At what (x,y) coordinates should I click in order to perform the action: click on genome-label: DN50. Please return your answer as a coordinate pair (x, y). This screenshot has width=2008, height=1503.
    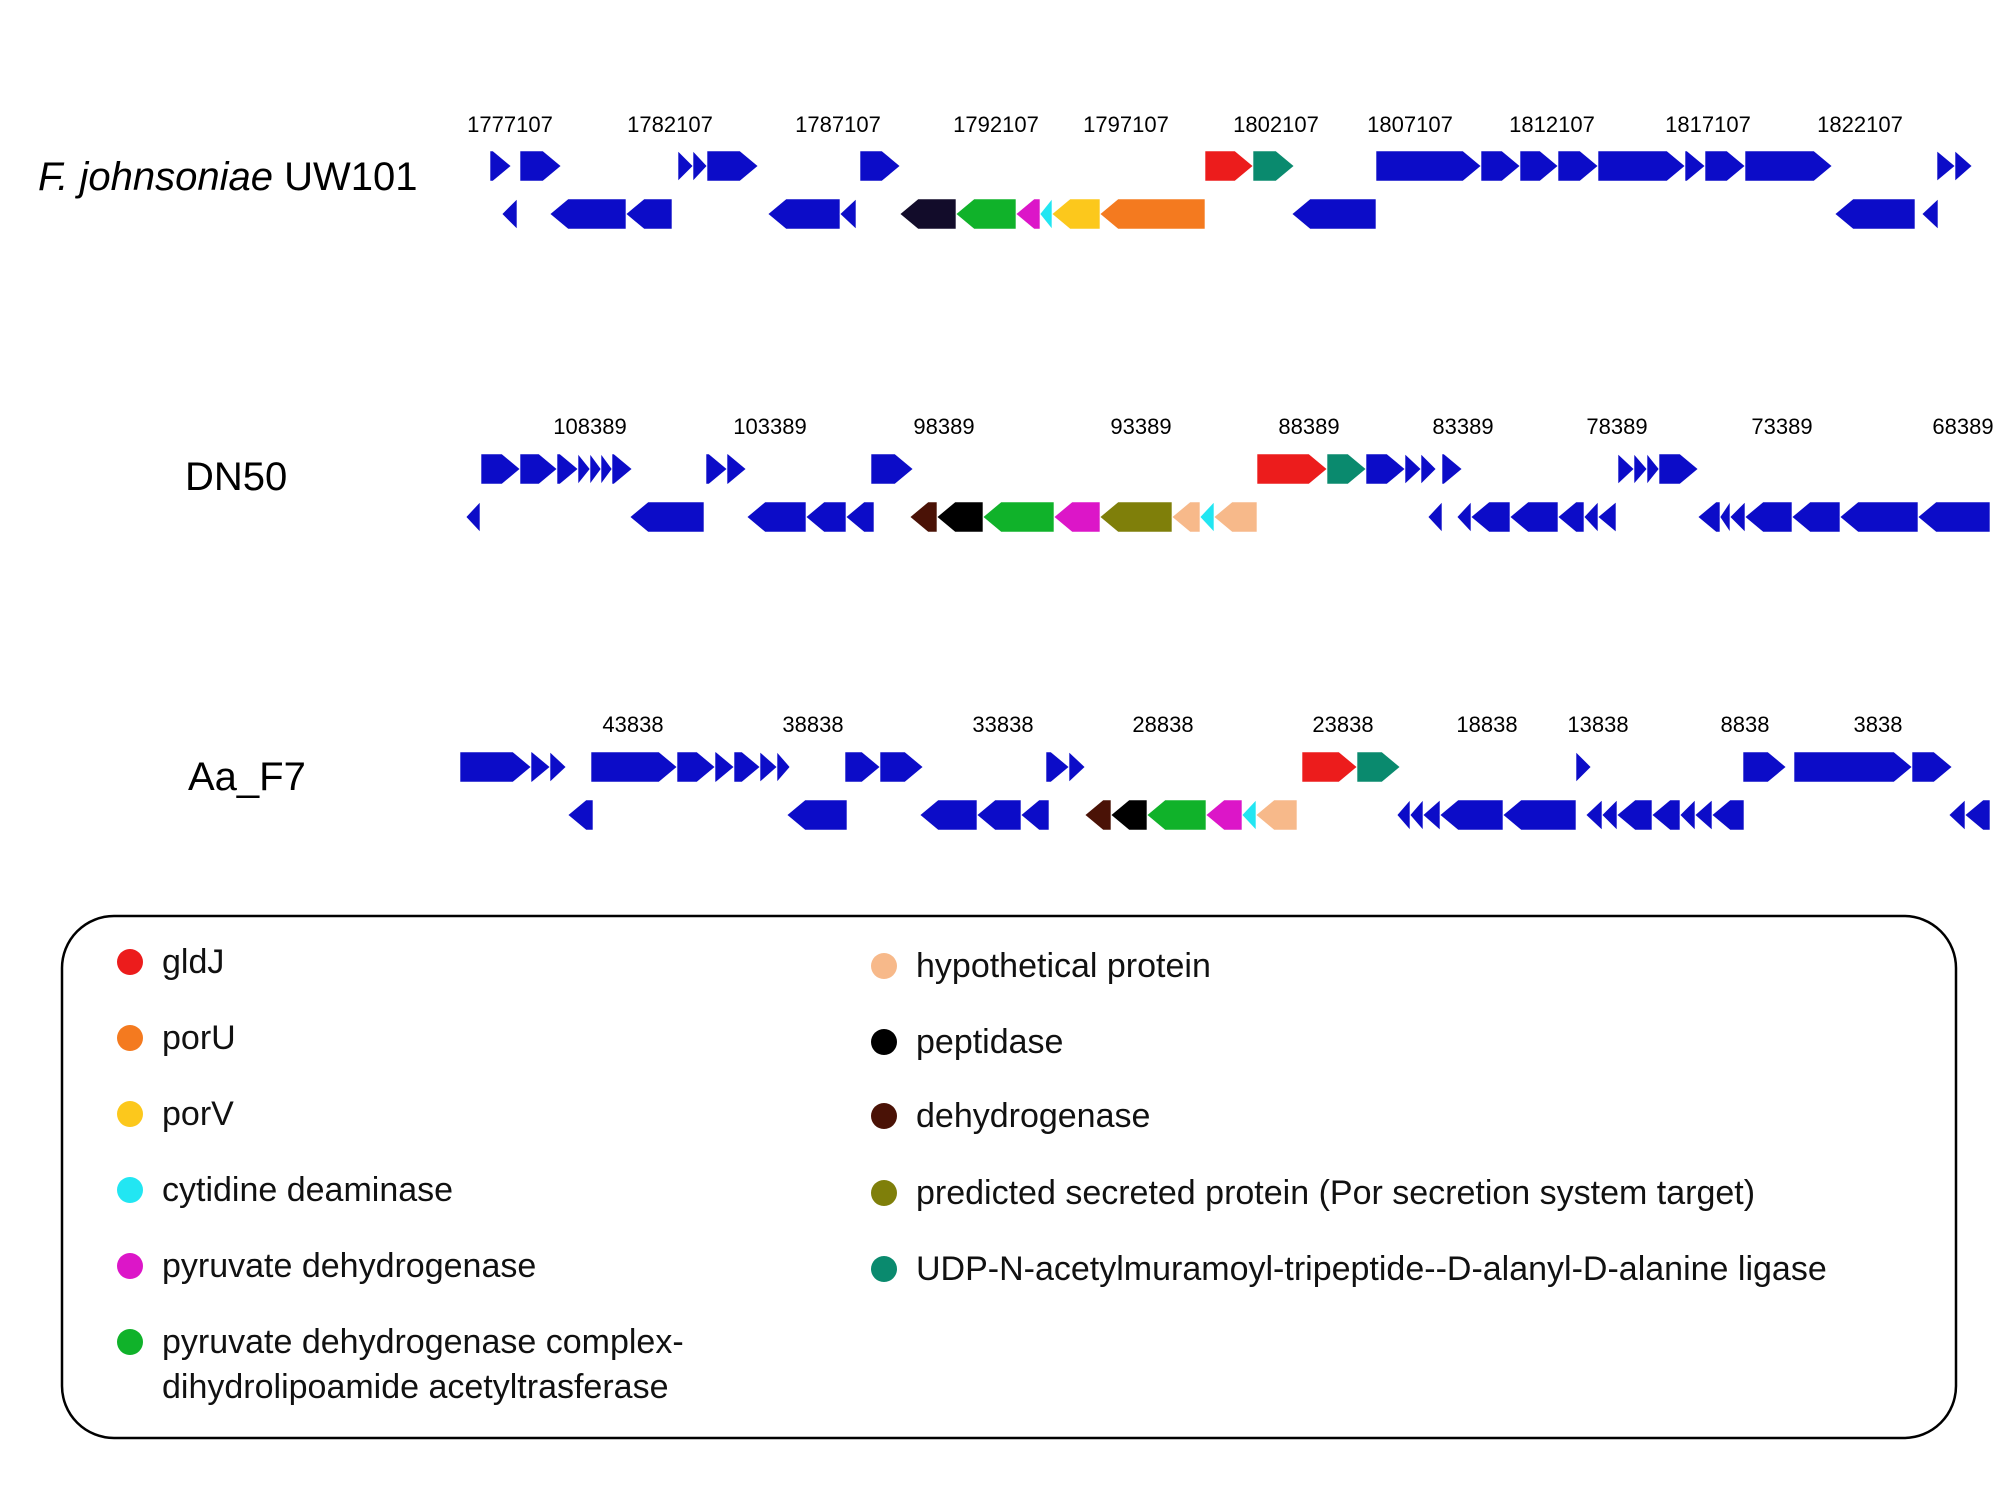
    Looking at the image, I should click on (236, 477).